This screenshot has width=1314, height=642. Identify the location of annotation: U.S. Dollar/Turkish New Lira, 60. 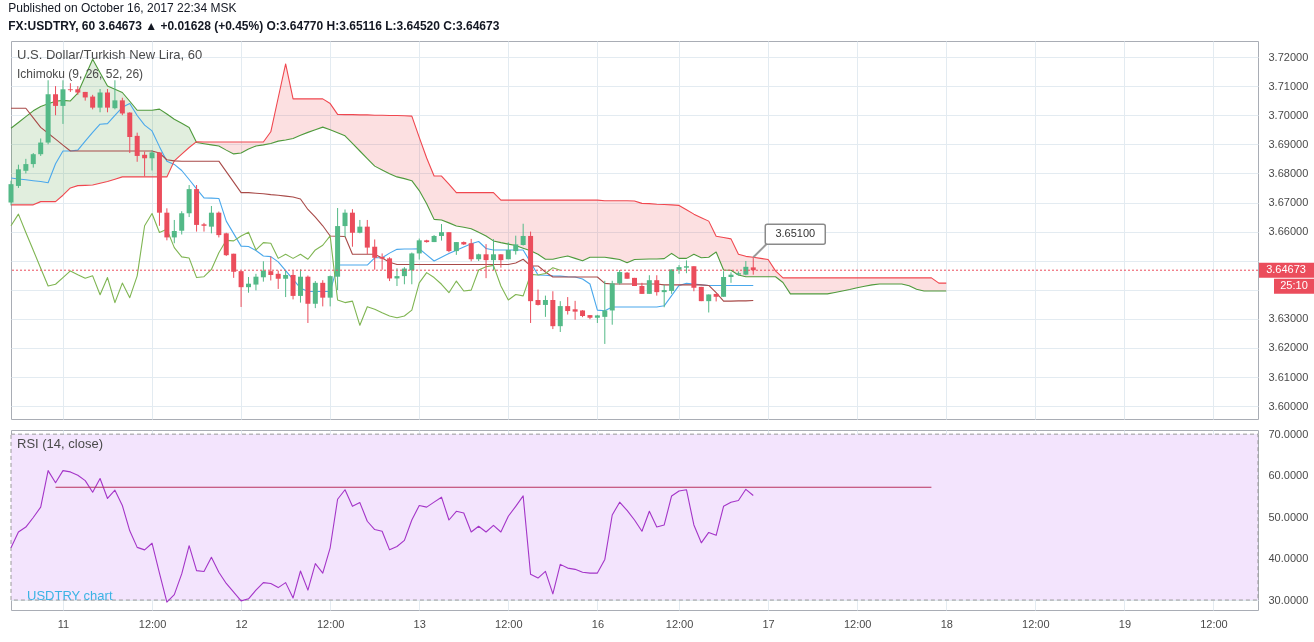
(110, 54).